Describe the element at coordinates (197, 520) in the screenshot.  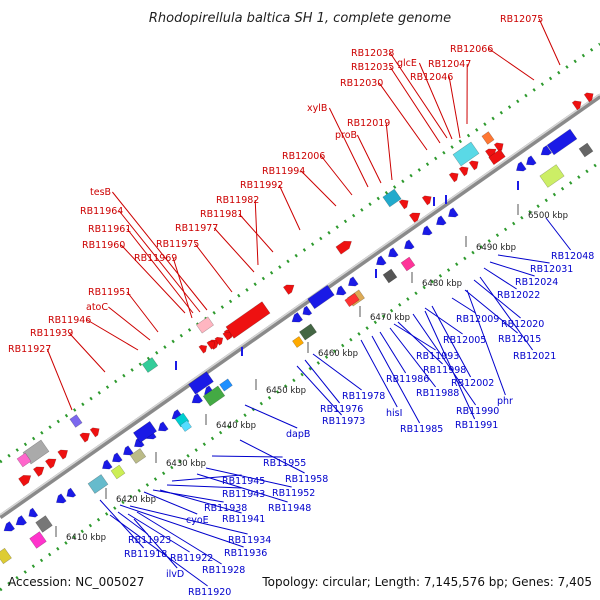
I see `gene-label-cyoe: cyoE` at that location.